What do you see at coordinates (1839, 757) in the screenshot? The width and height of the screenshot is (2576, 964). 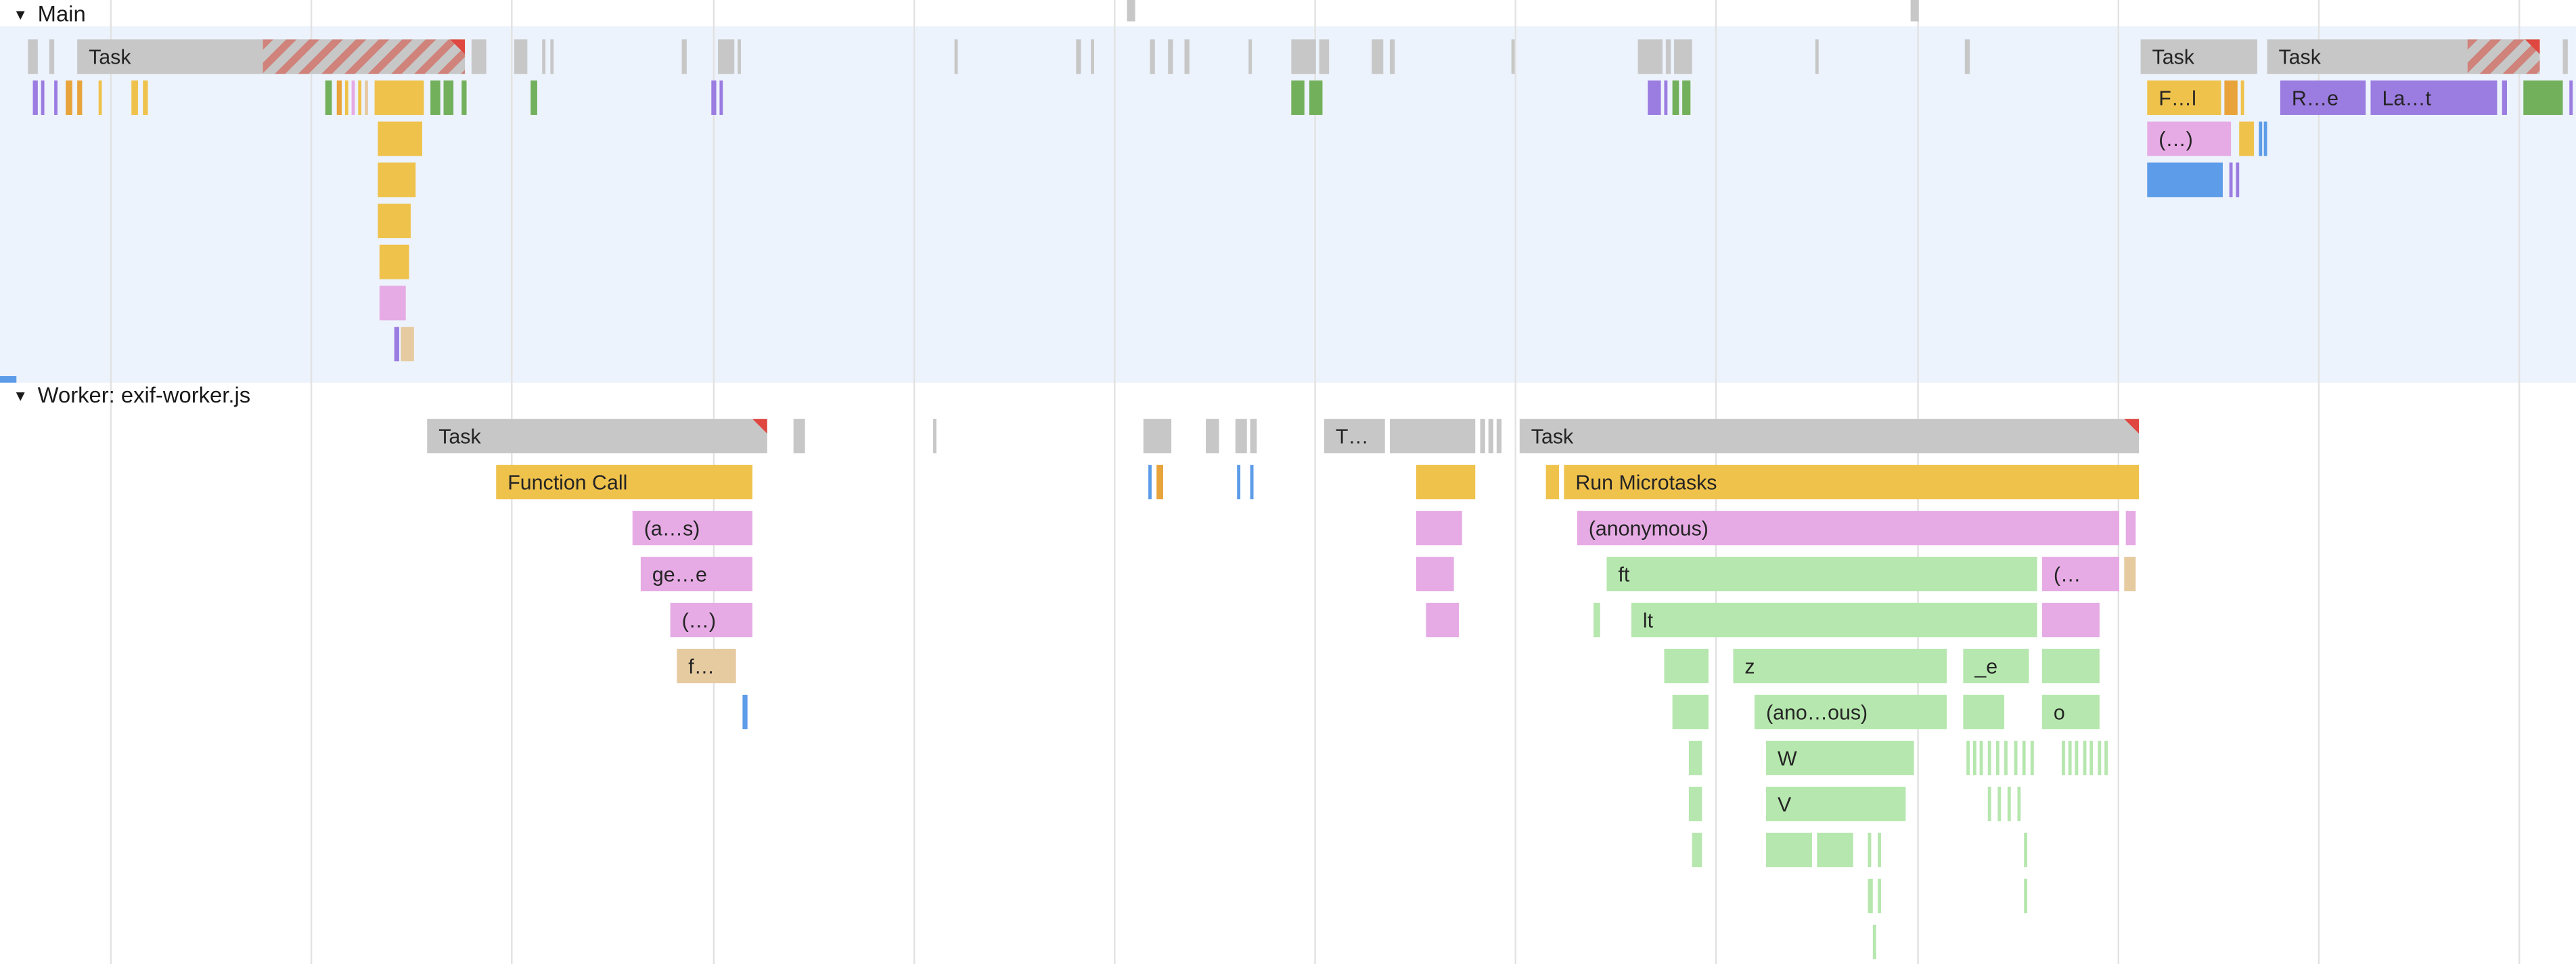 I see `flame-entry-w: W` at bounding box center [1839, 757].